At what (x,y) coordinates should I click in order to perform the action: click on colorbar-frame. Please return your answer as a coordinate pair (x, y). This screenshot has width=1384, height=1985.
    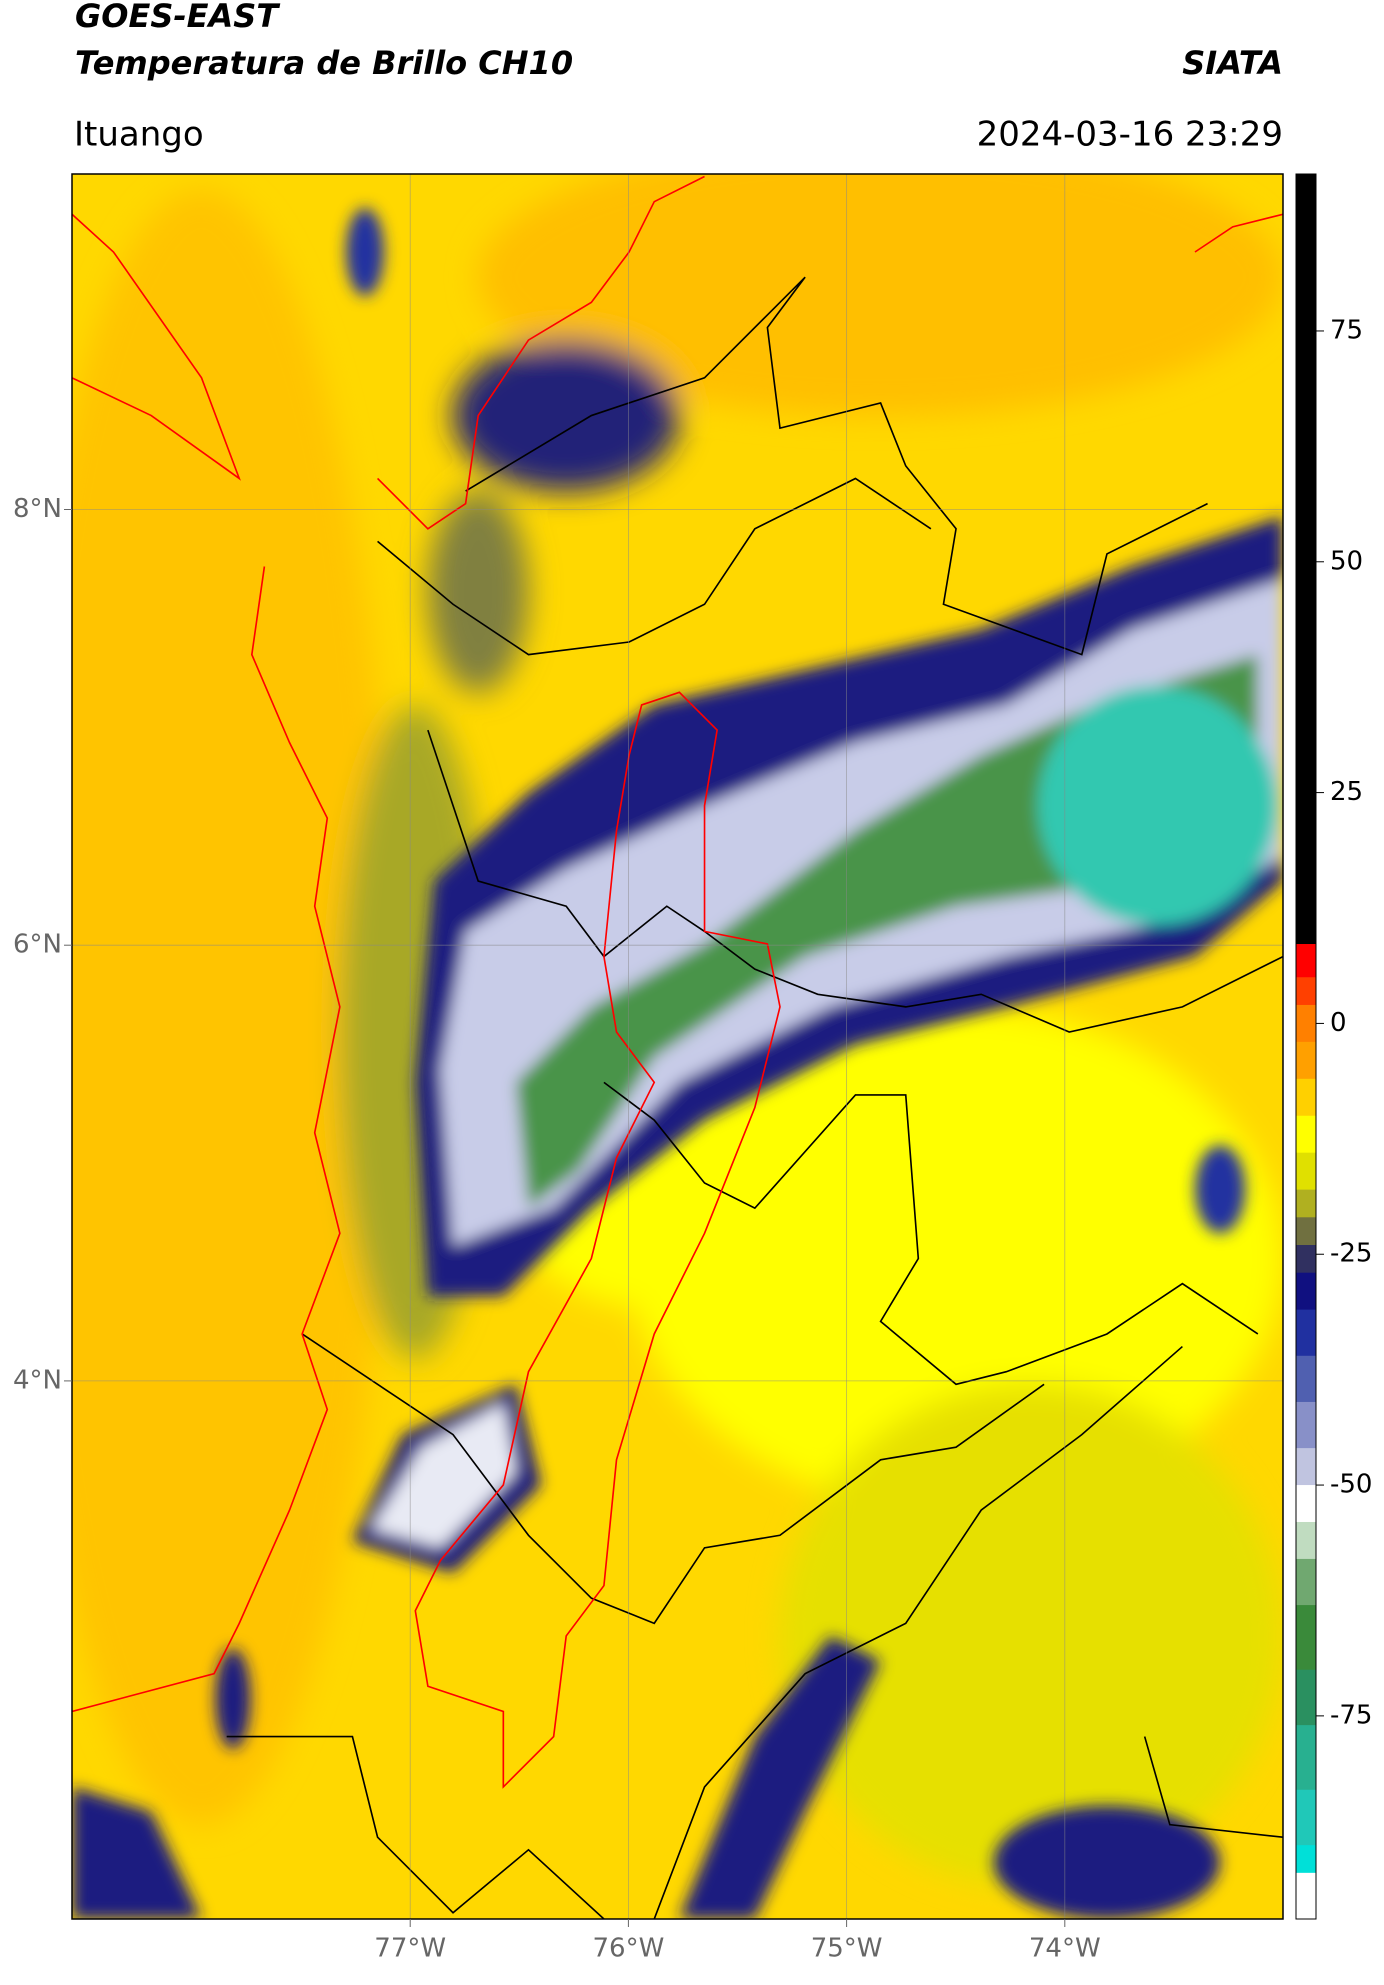
    Looking at the image, I should click on (1306, 1046).